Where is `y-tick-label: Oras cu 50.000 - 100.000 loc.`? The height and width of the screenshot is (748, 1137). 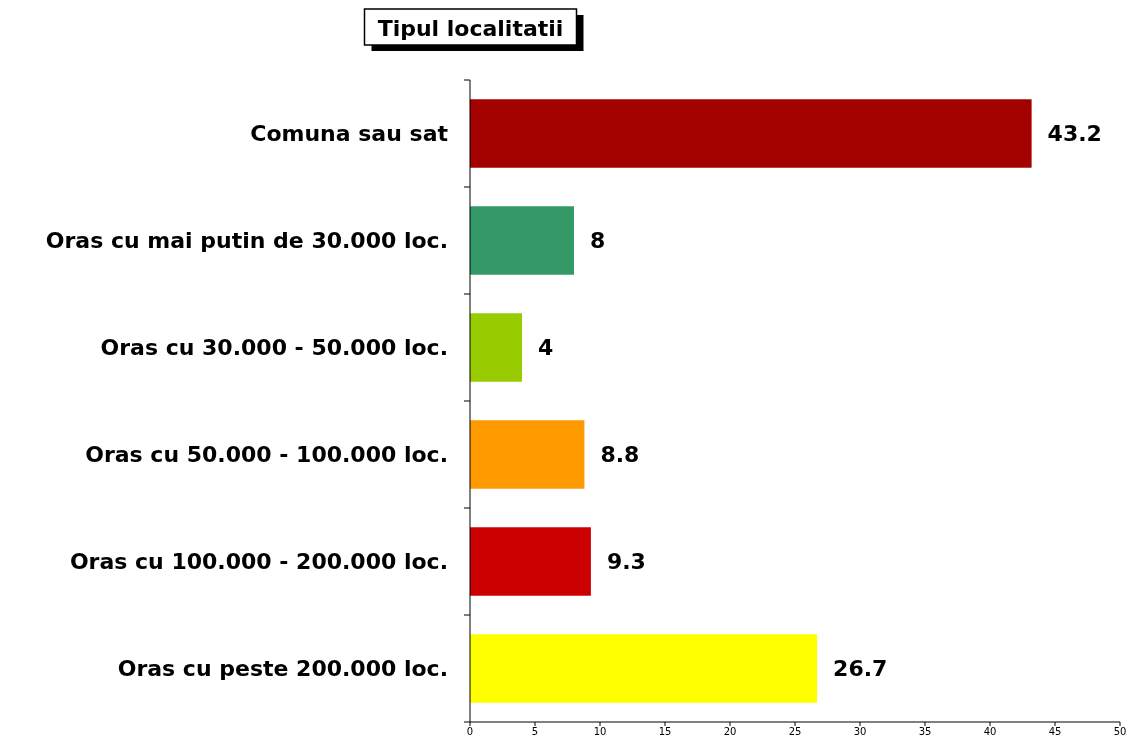 y-tick-label: Oras cu 50.000 - 100.000 loc. is located at coordinates (266, 454).